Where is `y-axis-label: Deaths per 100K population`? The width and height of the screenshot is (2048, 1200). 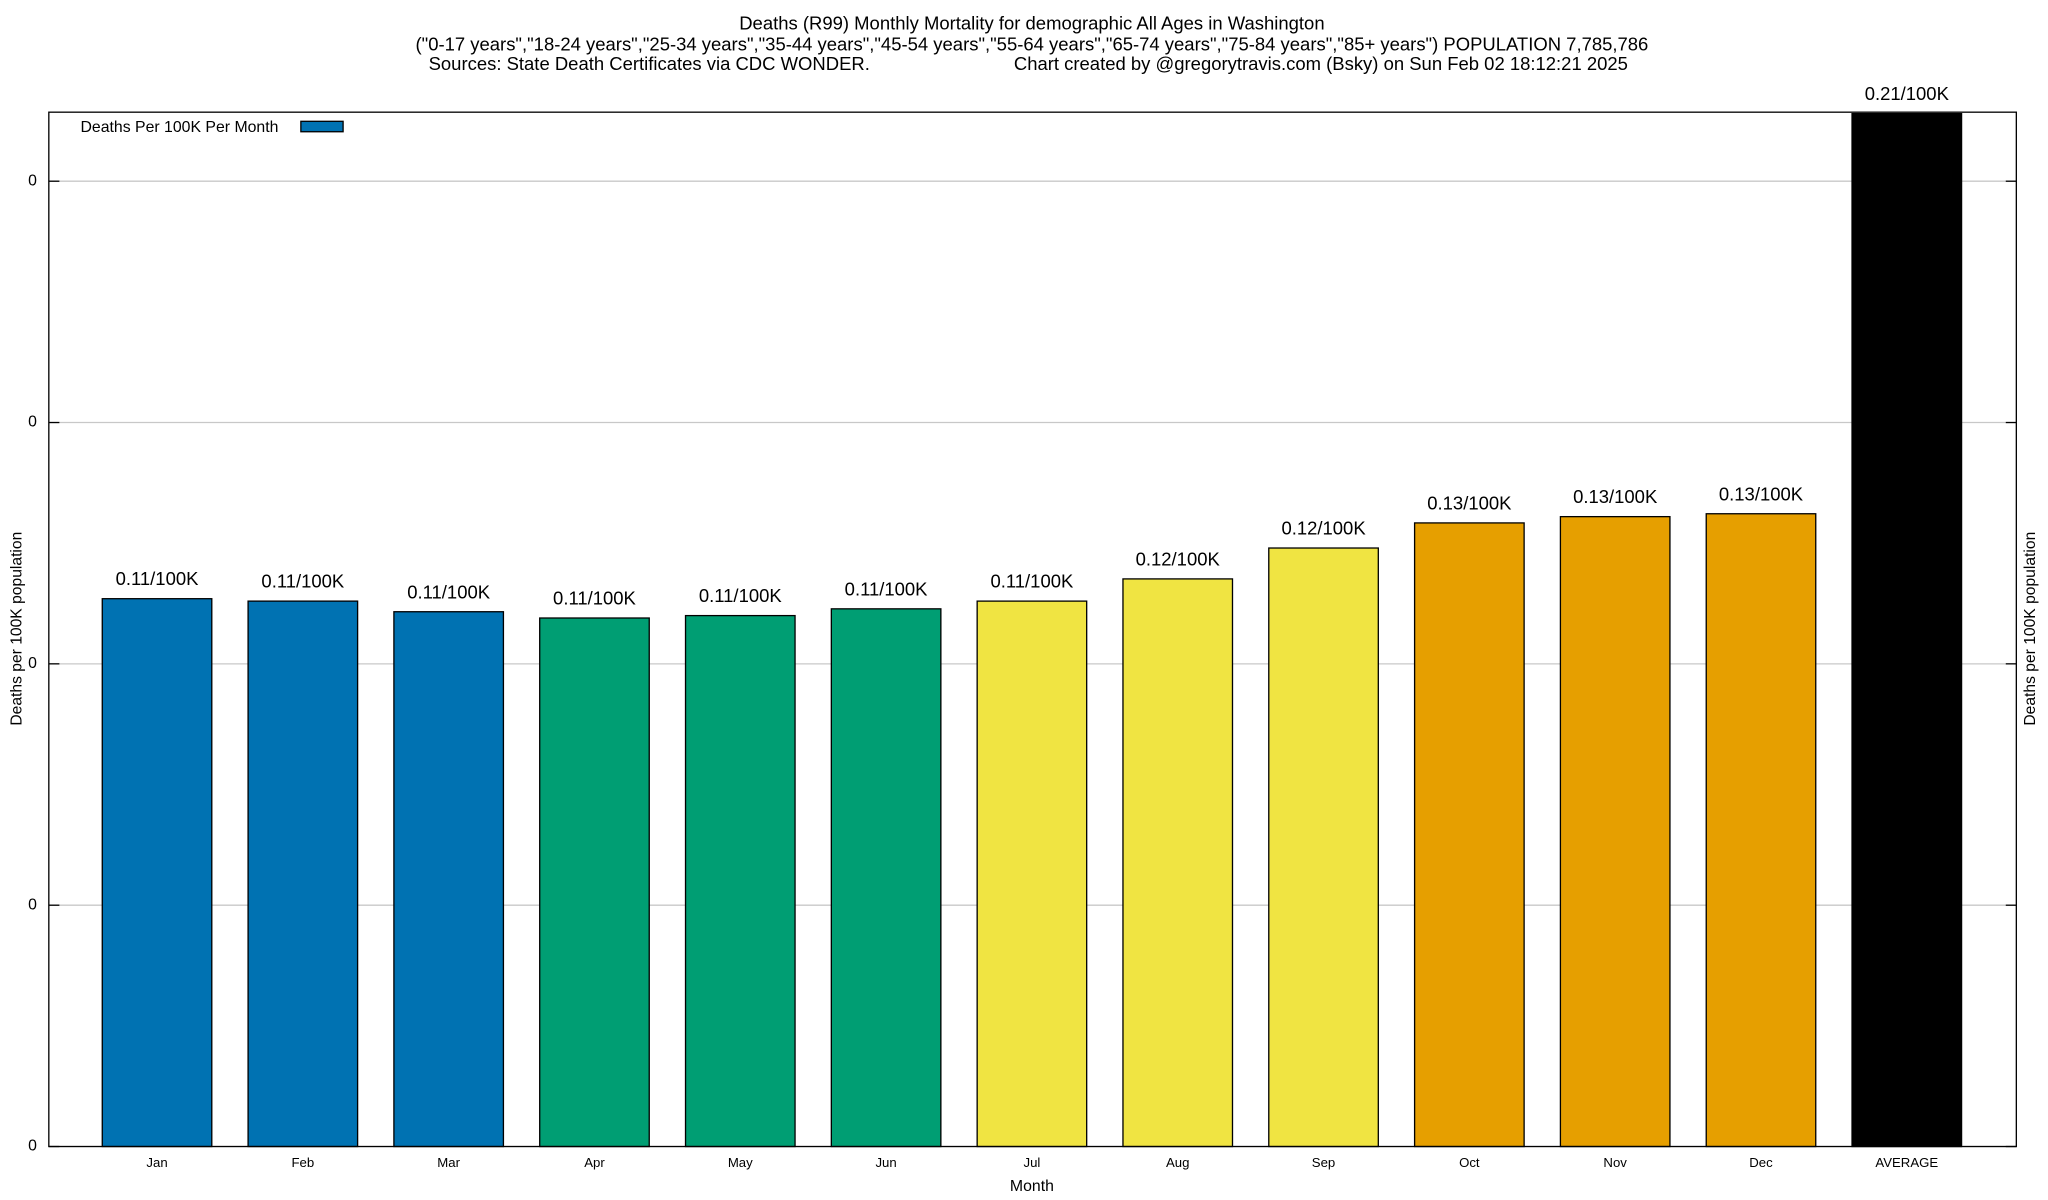 y-axis-label: Deaths per 100K population is located at coordinates (16, 629).